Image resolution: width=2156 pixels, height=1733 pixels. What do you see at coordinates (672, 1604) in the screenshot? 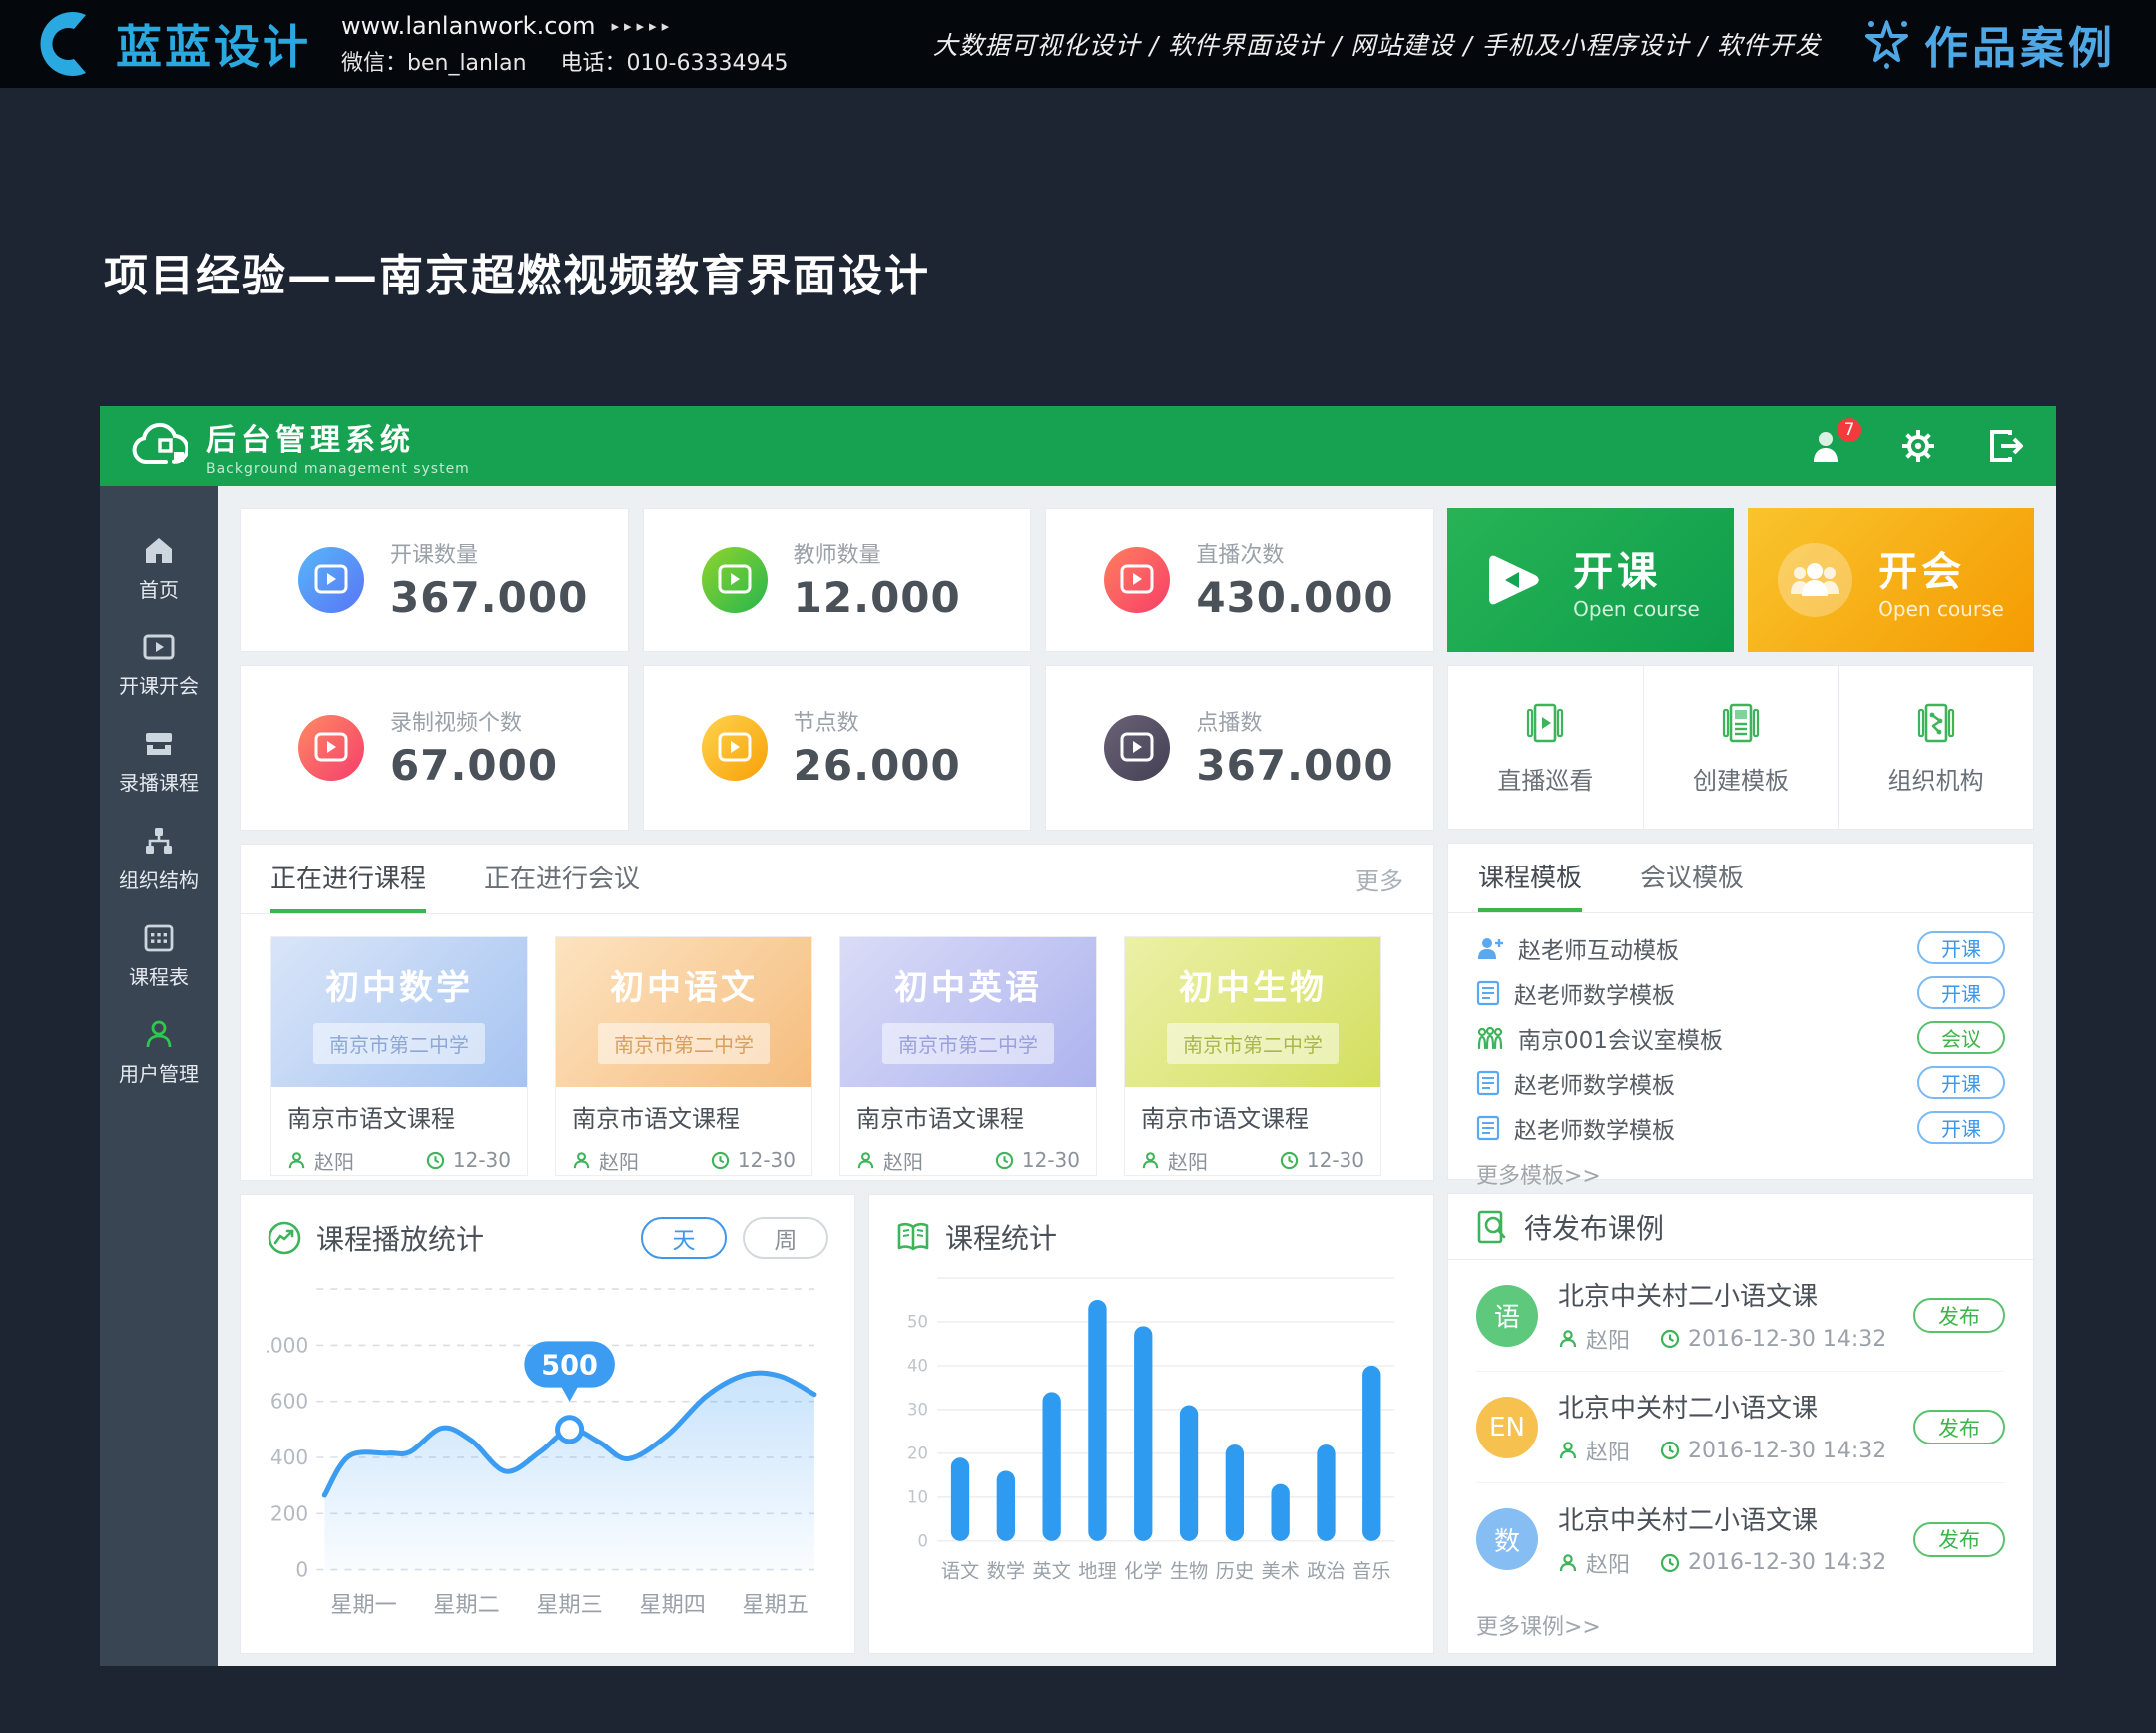
I see `svg-text: 星期四` at bounding box center [672, 1604].